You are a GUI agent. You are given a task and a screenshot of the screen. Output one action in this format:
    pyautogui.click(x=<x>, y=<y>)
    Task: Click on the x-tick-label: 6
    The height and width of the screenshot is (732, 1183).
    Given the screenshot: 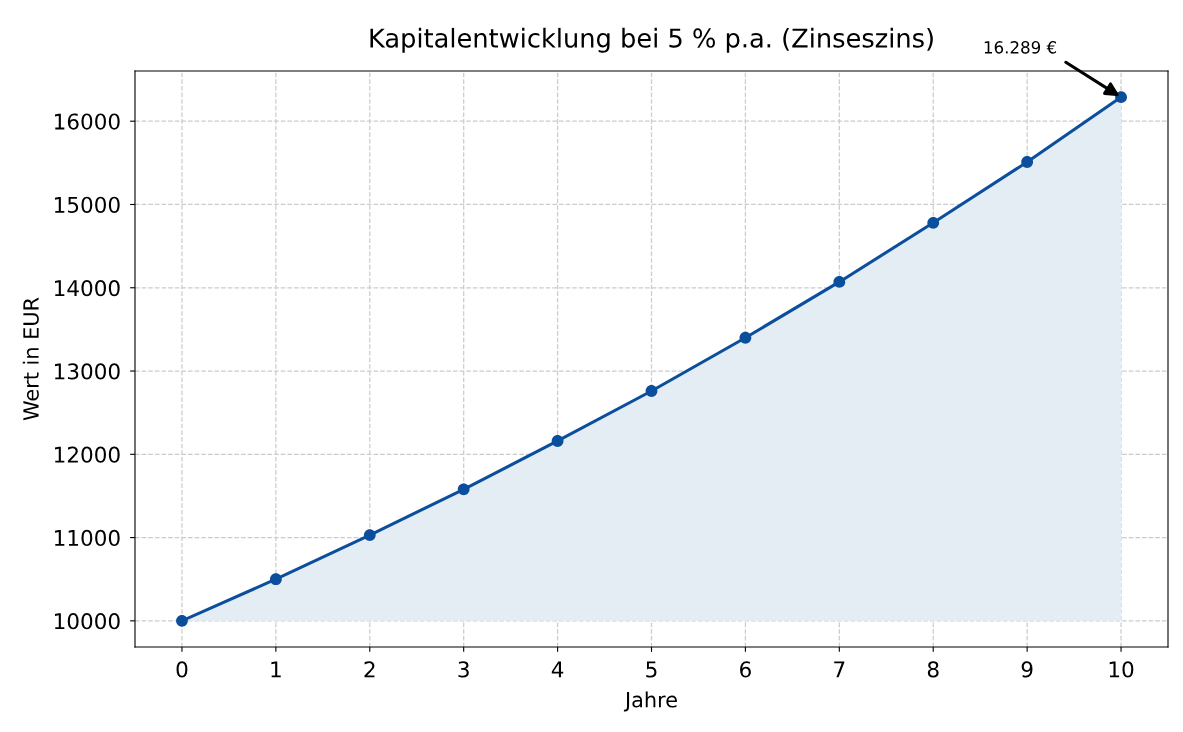 What is the action you would take?
    pyautogui.click(x=745, y=669)
    